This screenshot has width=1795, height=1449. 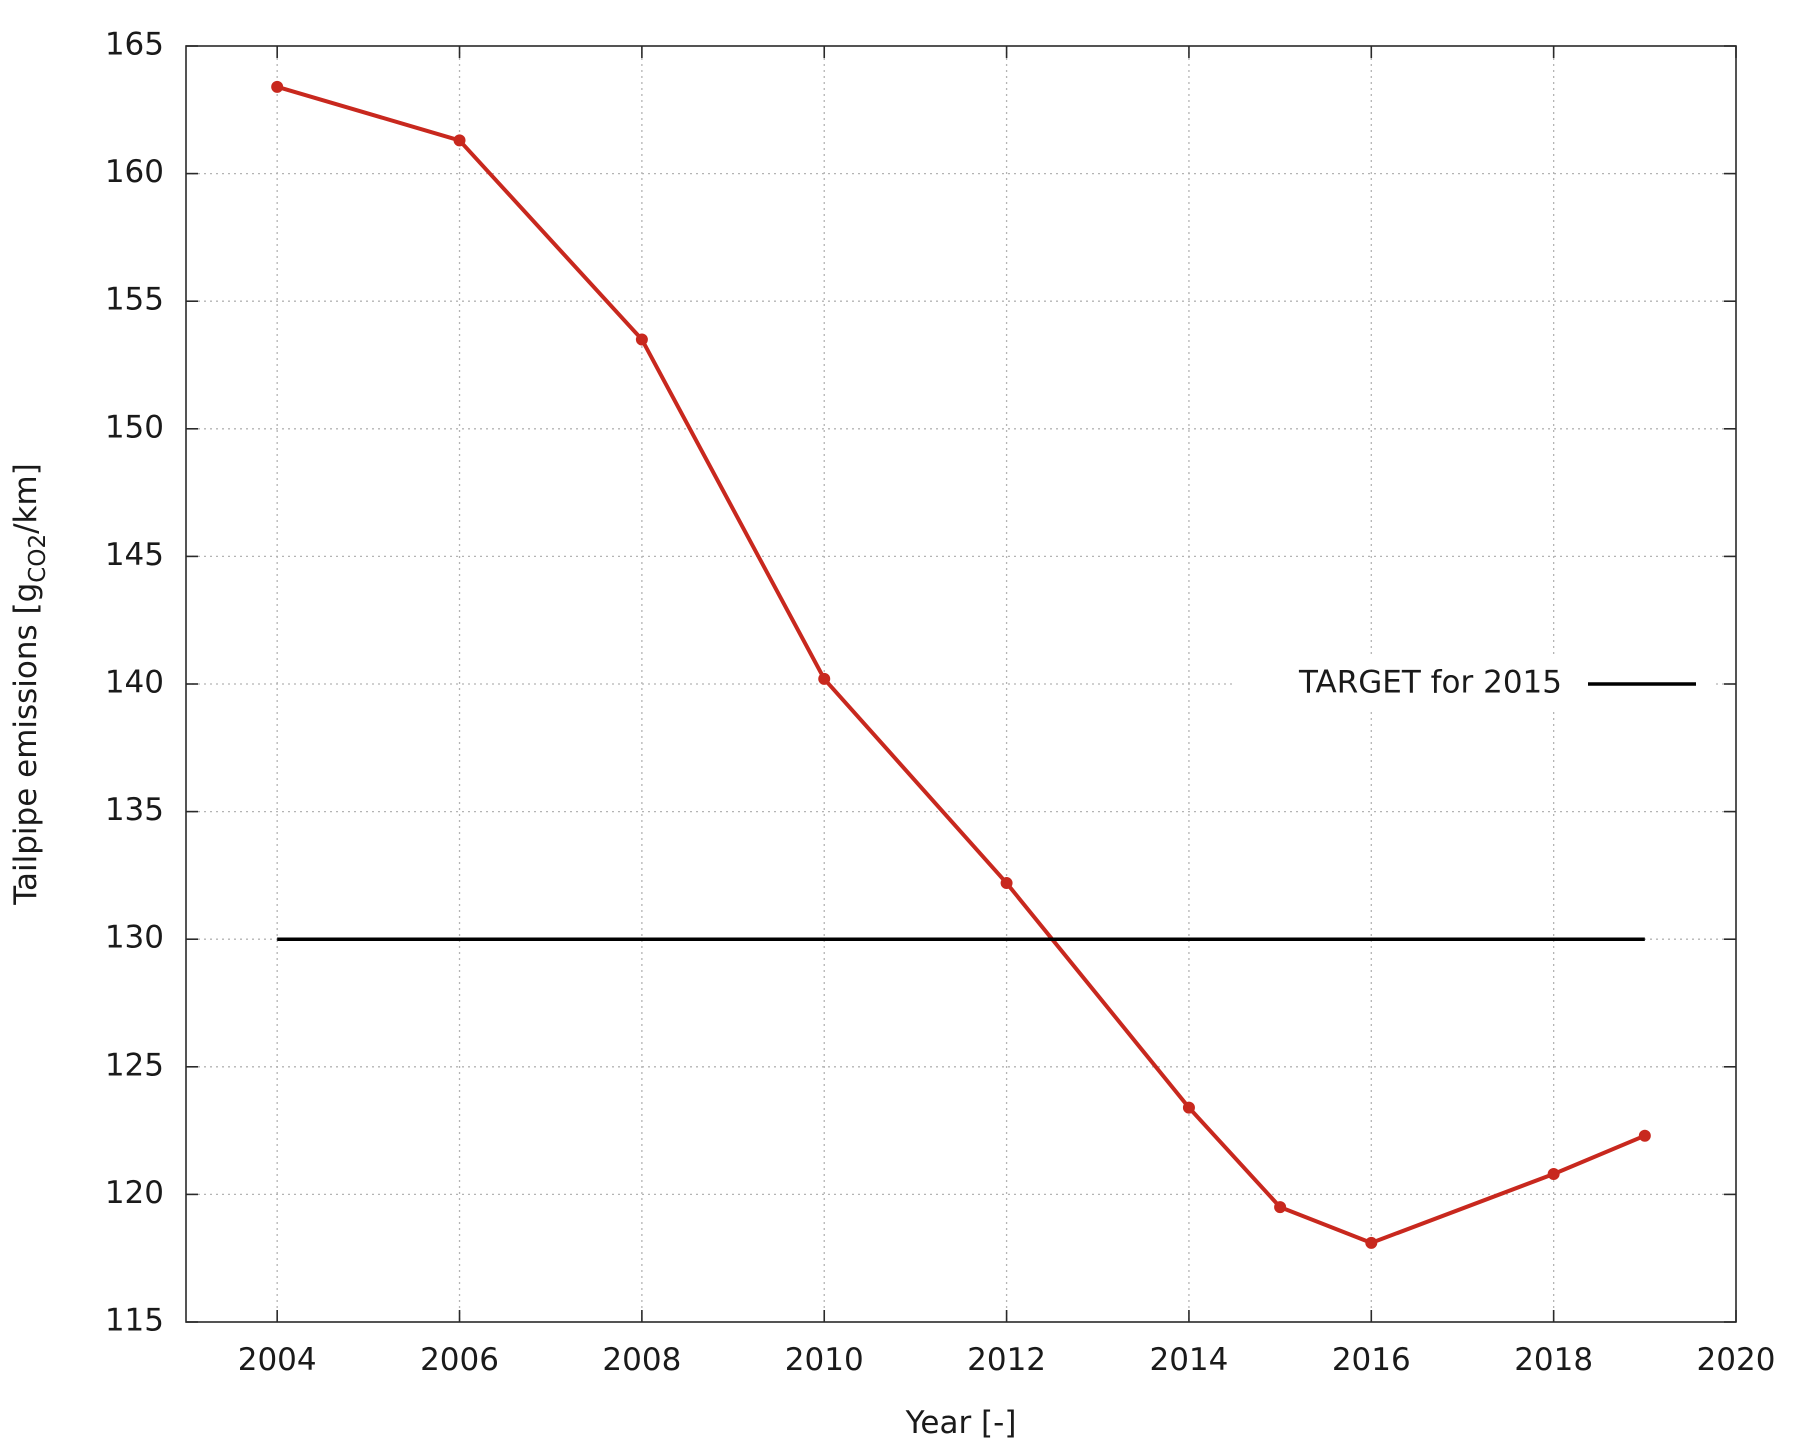 What do you see at coordinates (961, 1423) in the screenshot?
I see `x-axis-title: Year [-]` at bounding box center [961, 1423].